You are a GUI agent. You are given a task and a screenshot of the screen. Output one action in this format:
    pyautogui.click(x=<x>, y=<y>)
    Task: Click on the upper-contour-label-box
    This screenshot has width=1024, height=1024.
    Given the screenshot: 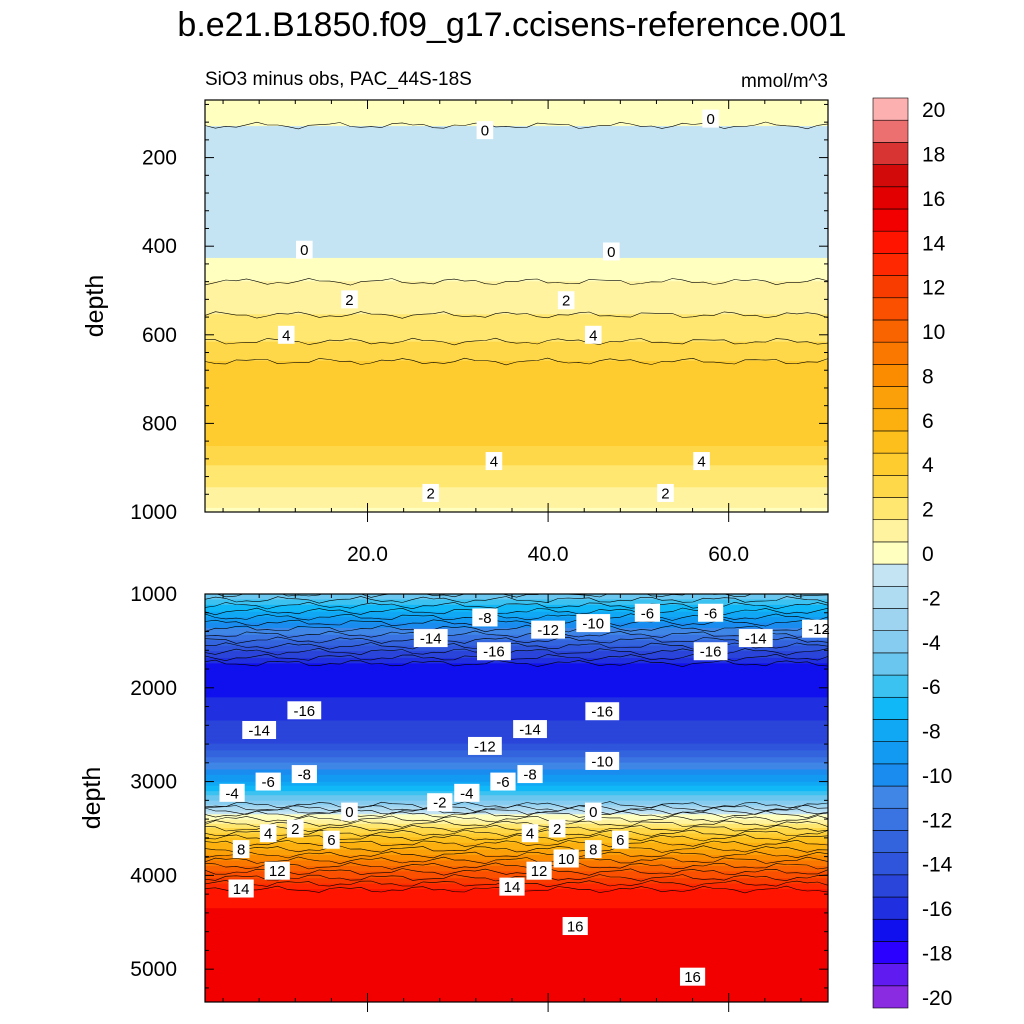 What is the action you would take?
    pyautogui.click(x=665, y=492)
    